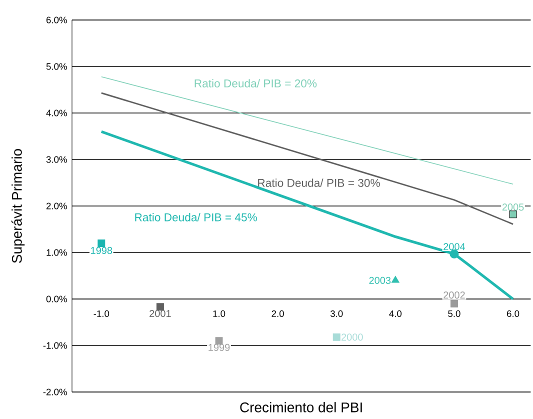 The height and width of the screenshot is (419, 533). I want to click on series-label: 2005, so click(513, 207).